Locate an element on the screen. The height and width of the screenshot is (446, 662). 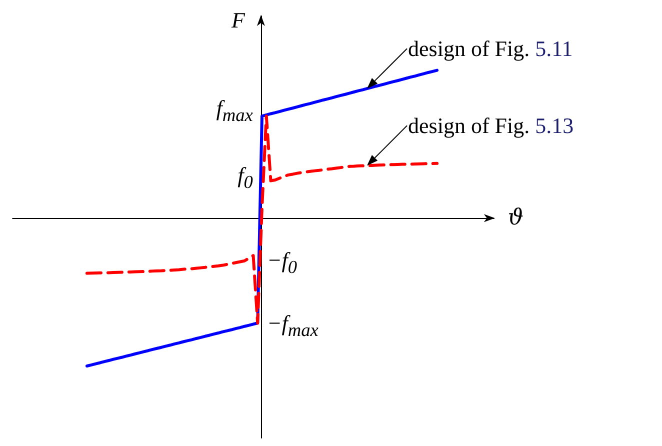
x-axis-title: ϑ is located at coordinates (516, 218).